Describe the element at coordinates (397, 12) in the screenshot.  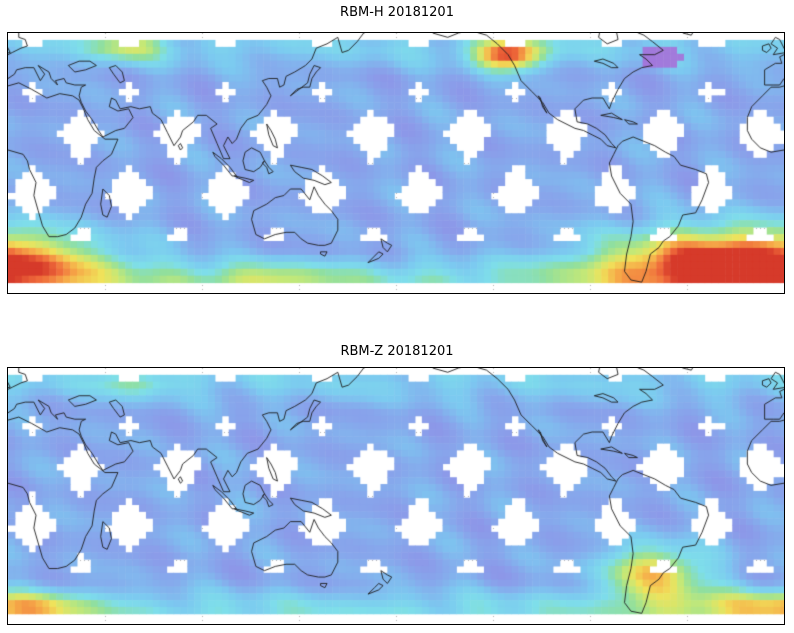
I see `panel-title-rbm-h: RBM-H 20181201` at that location.